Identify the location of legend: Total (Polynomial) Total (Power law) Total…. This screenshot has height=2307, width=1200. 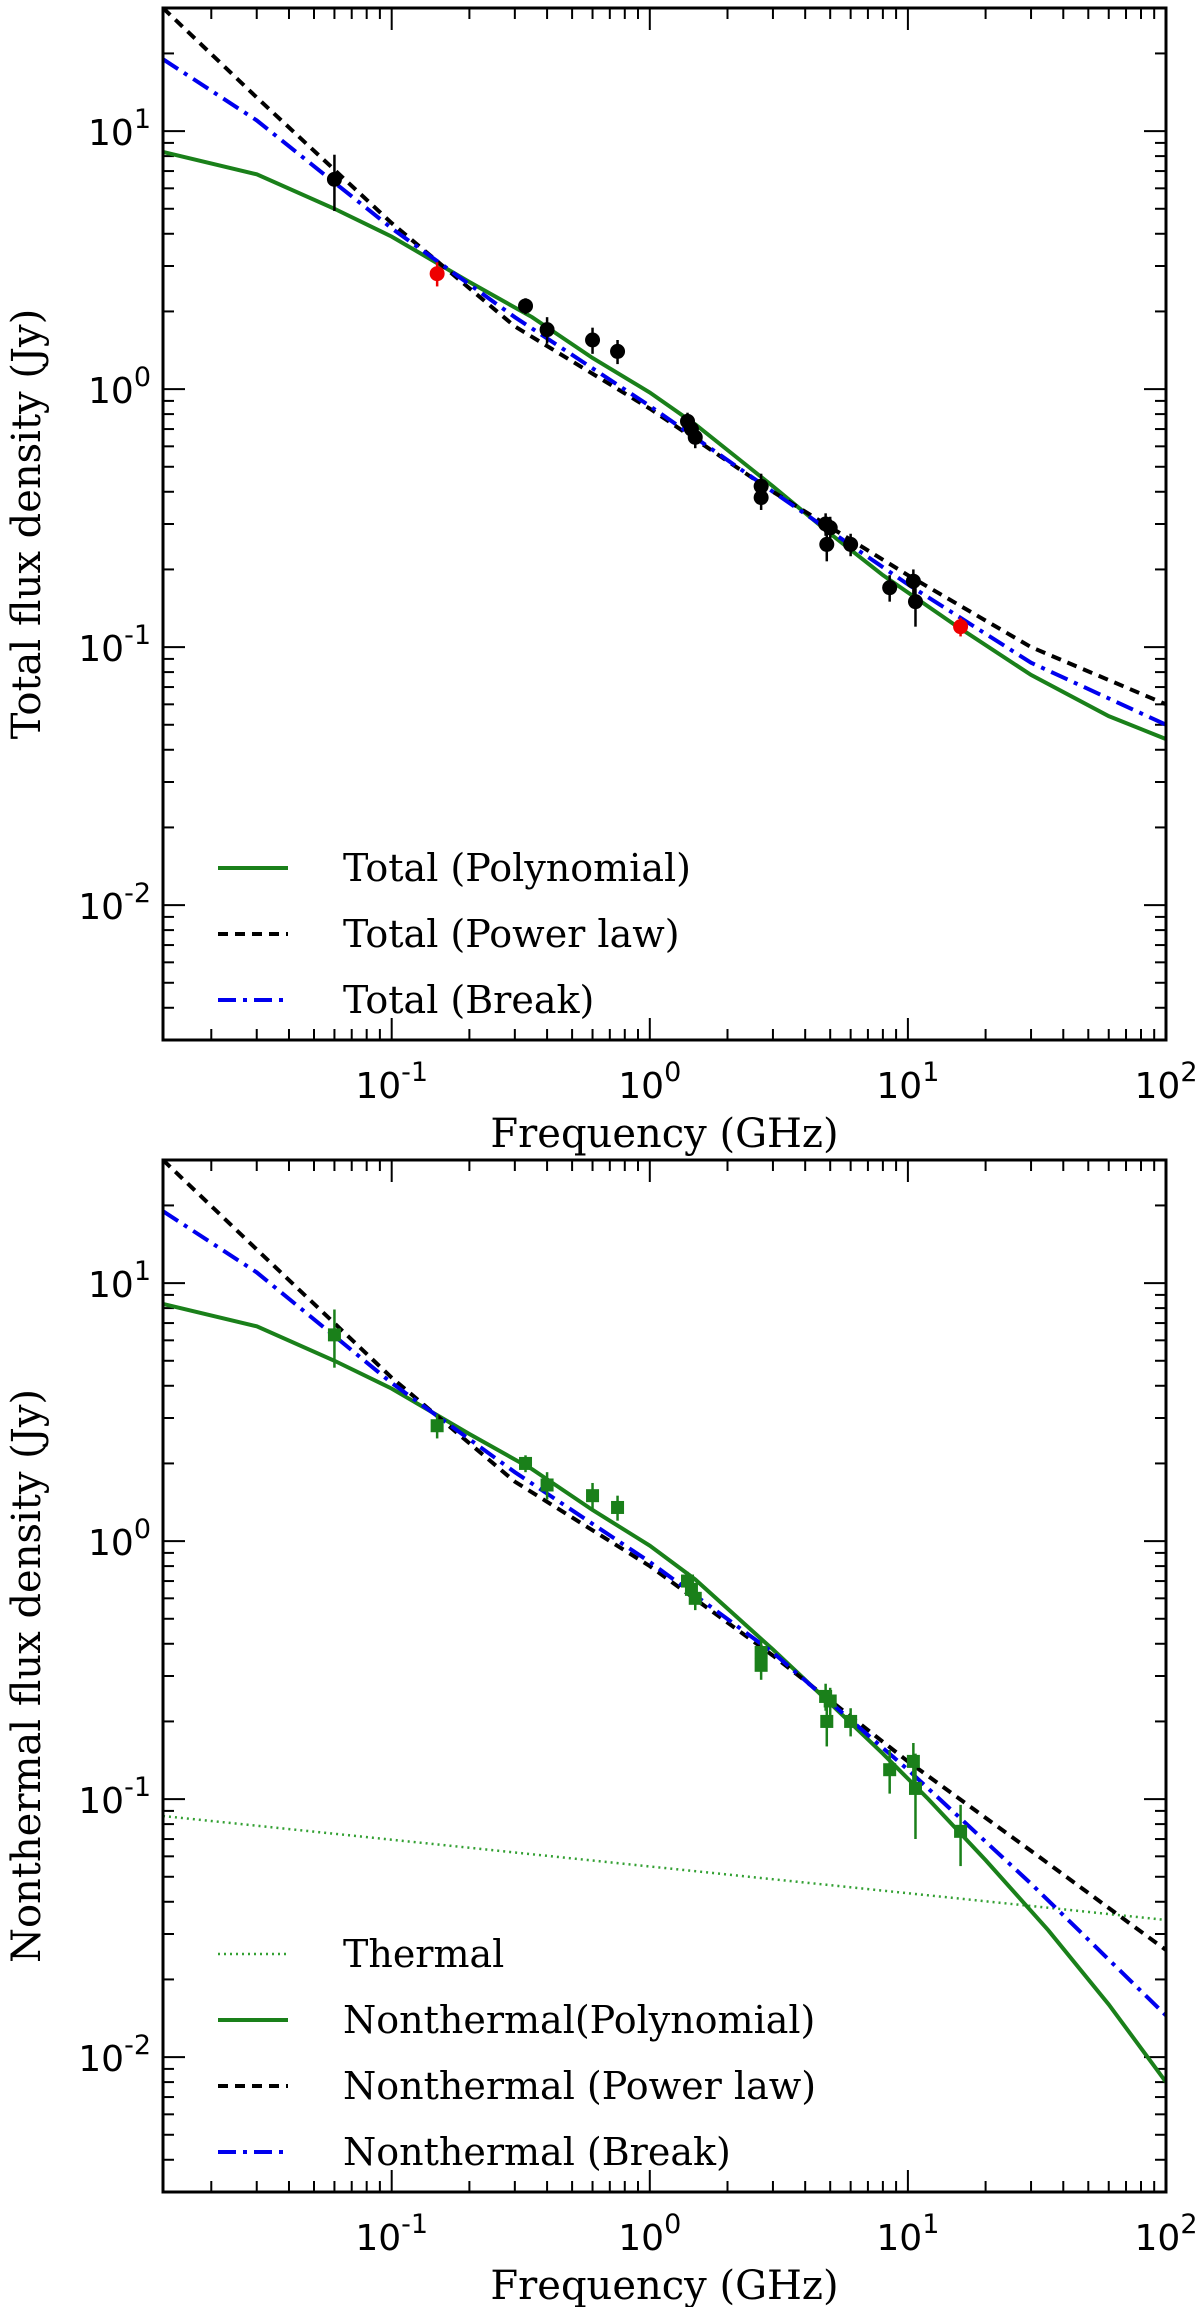
(454, 934).